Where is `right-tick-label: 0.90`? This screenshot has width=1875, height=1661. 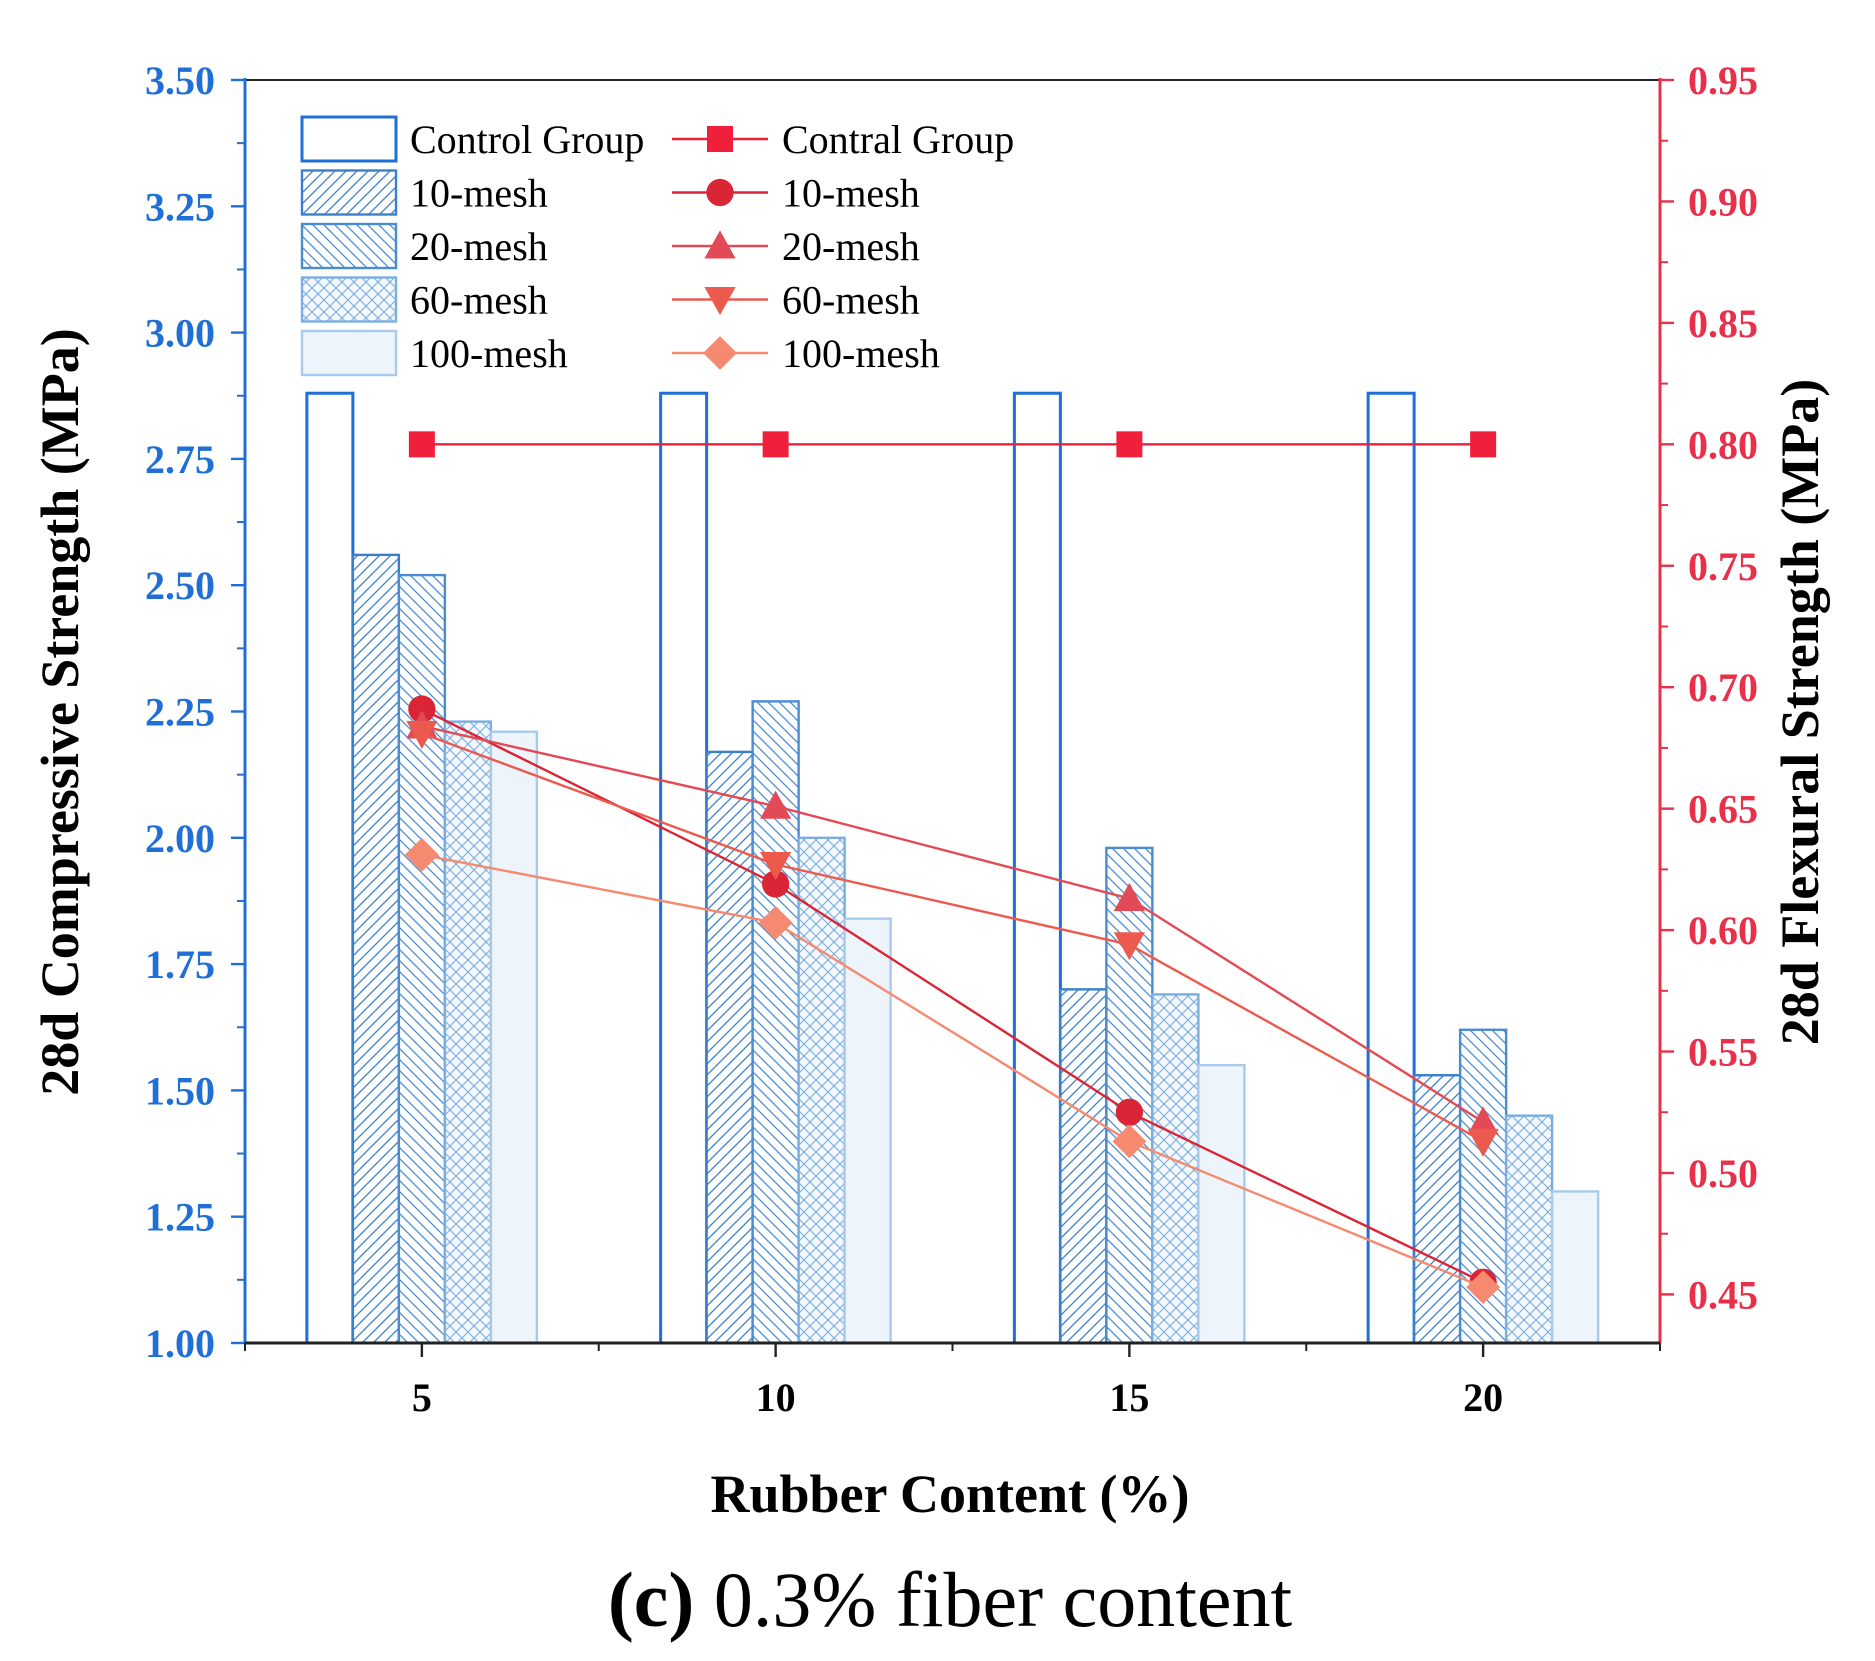 right-tick-label: 0.90 is located at coordinates (1723, 201).